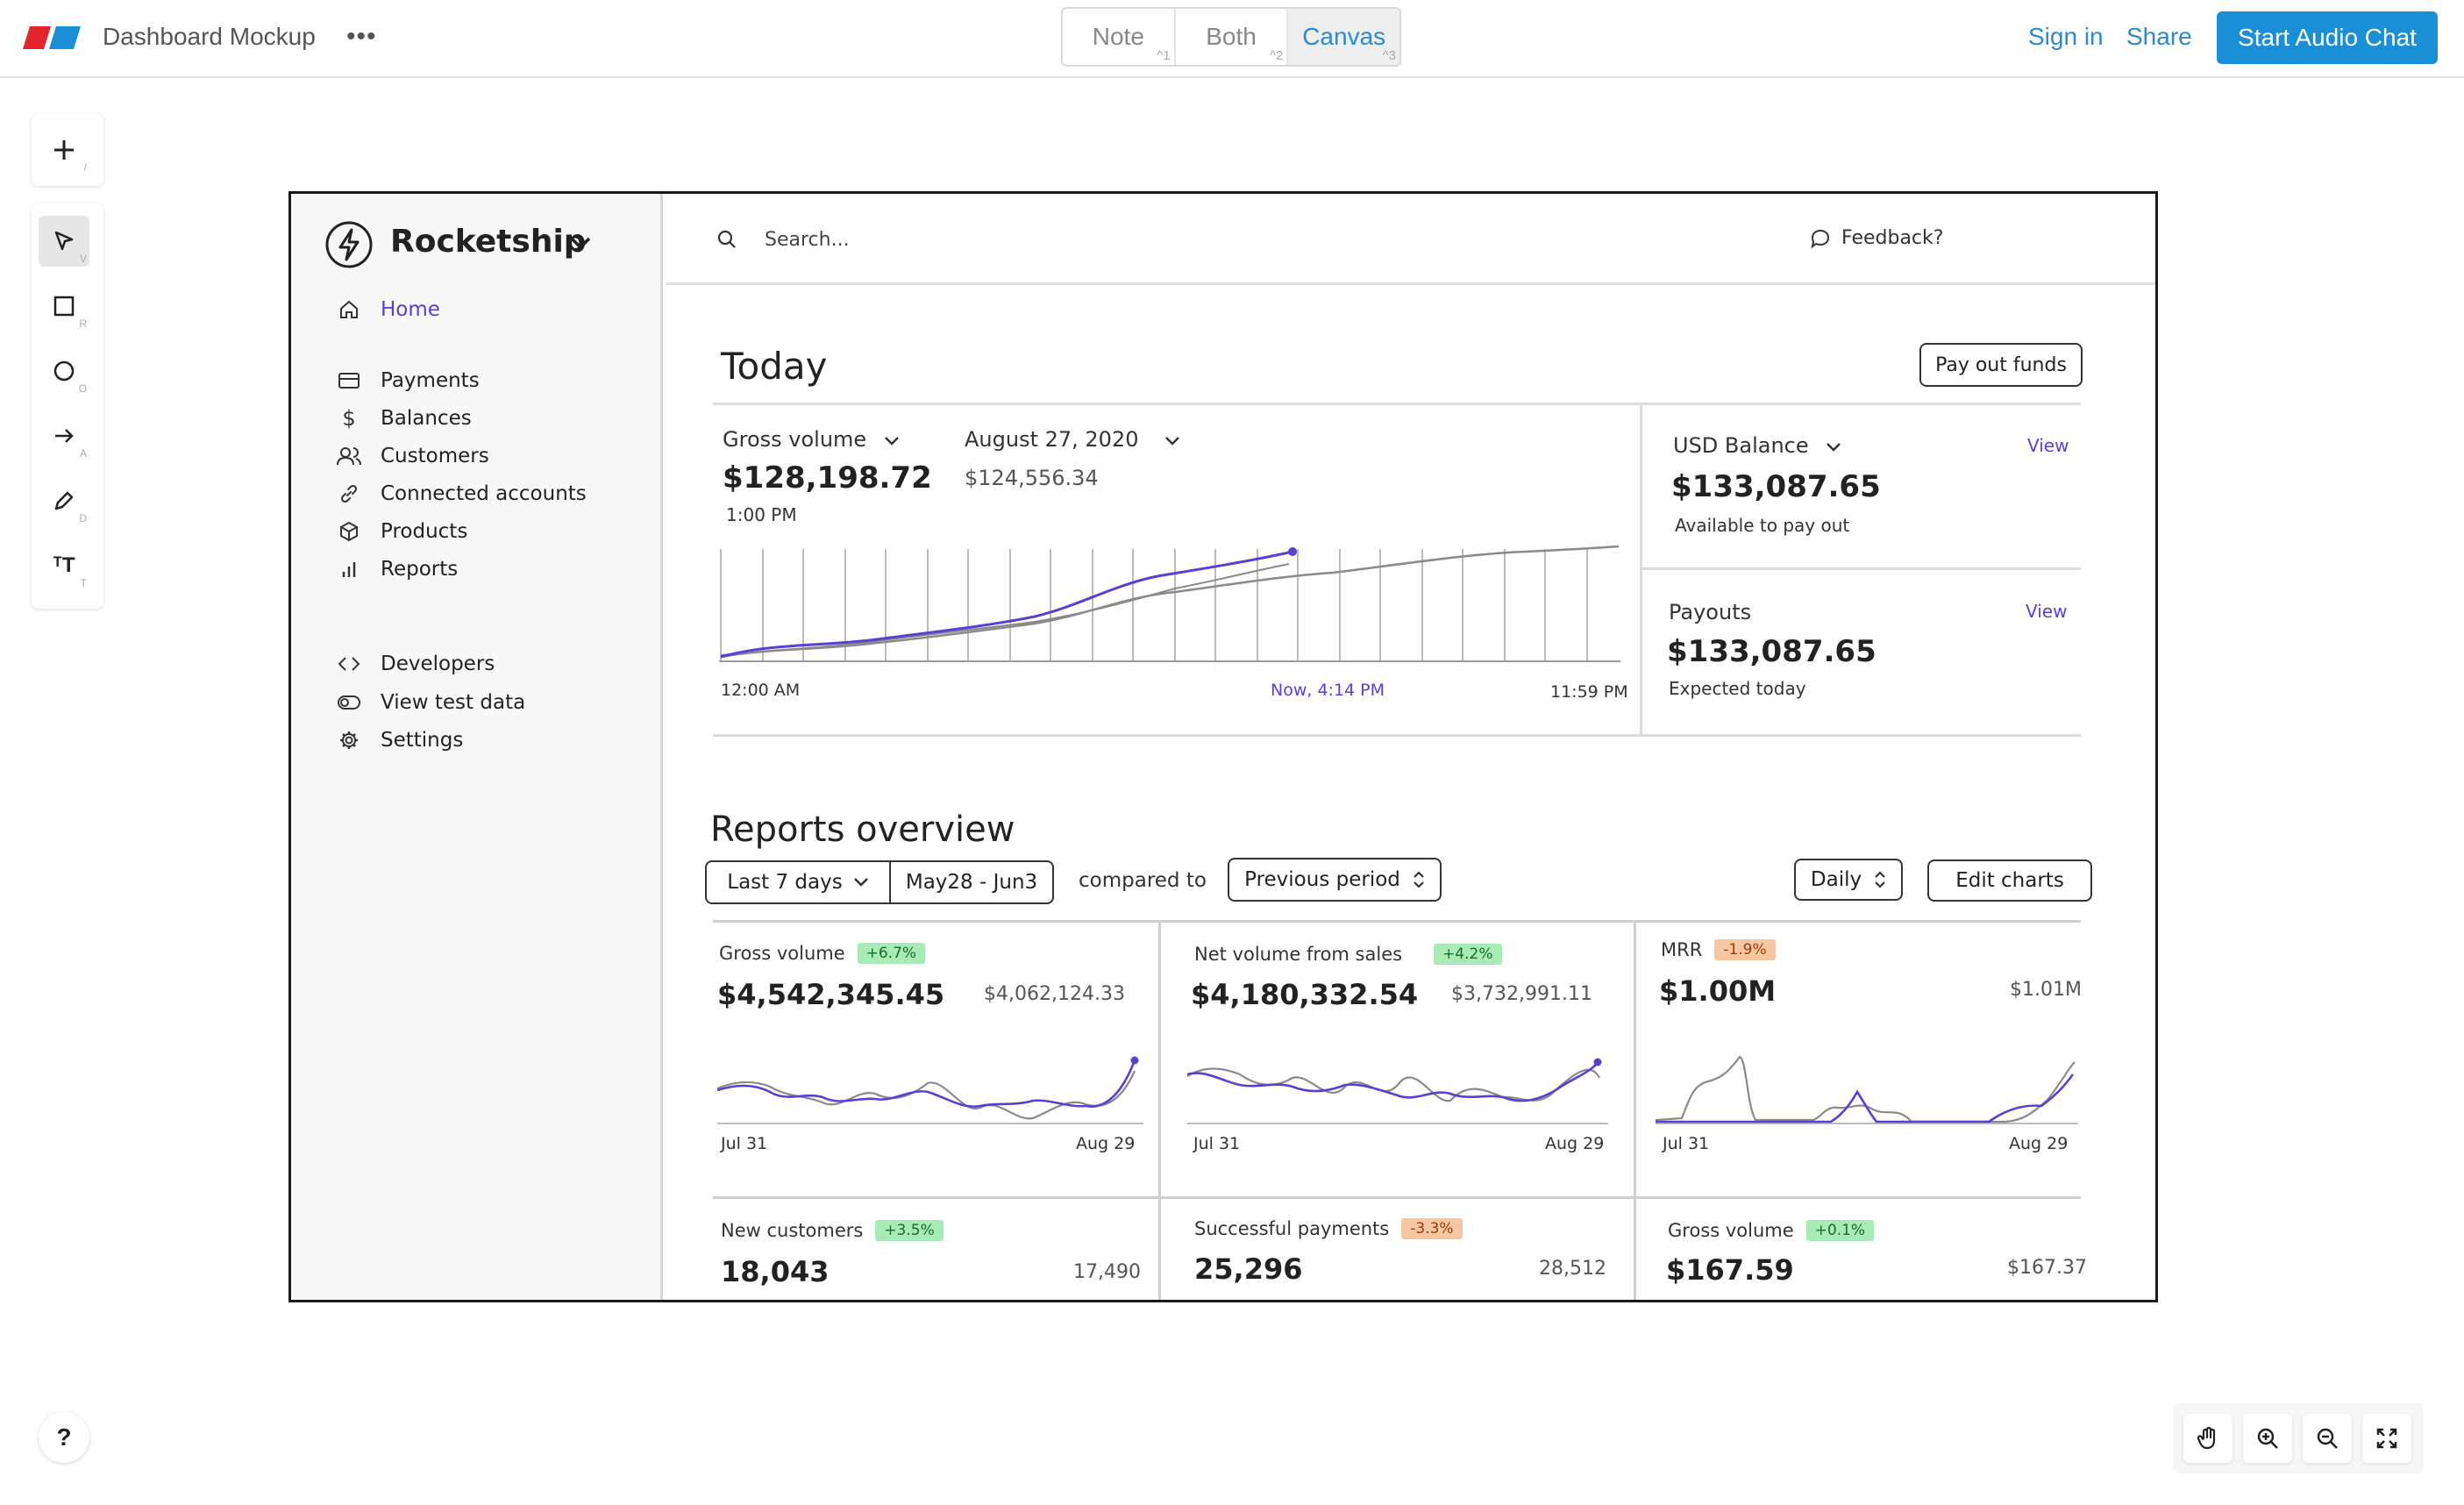 This screenshot has width=2464, height=1505. Describe the element at coordinates (1731, 1230) in the screenshot. I see `report-card-title: Gross volume` at that location.